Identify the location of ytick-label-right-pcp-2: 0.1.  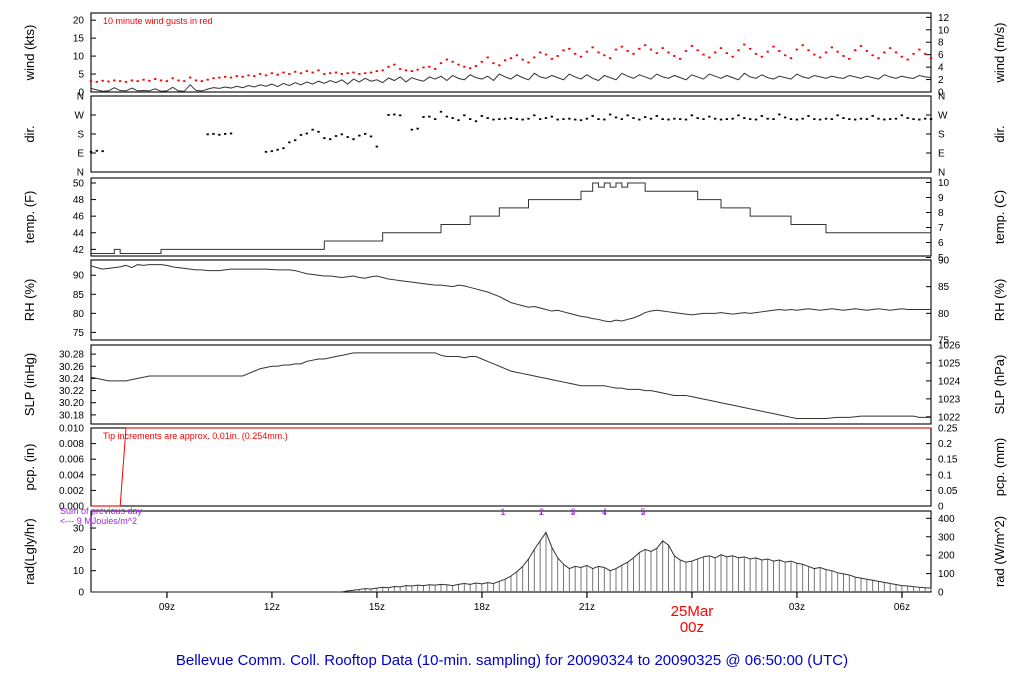
(945, 475).